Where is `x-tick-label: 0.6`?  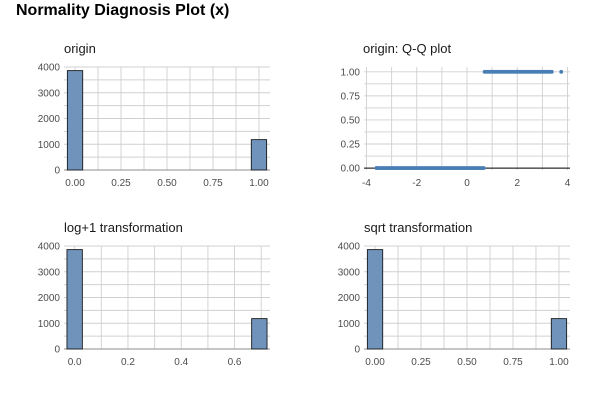 x-tick-label: 0.6 is located at coordinates (235, 362).